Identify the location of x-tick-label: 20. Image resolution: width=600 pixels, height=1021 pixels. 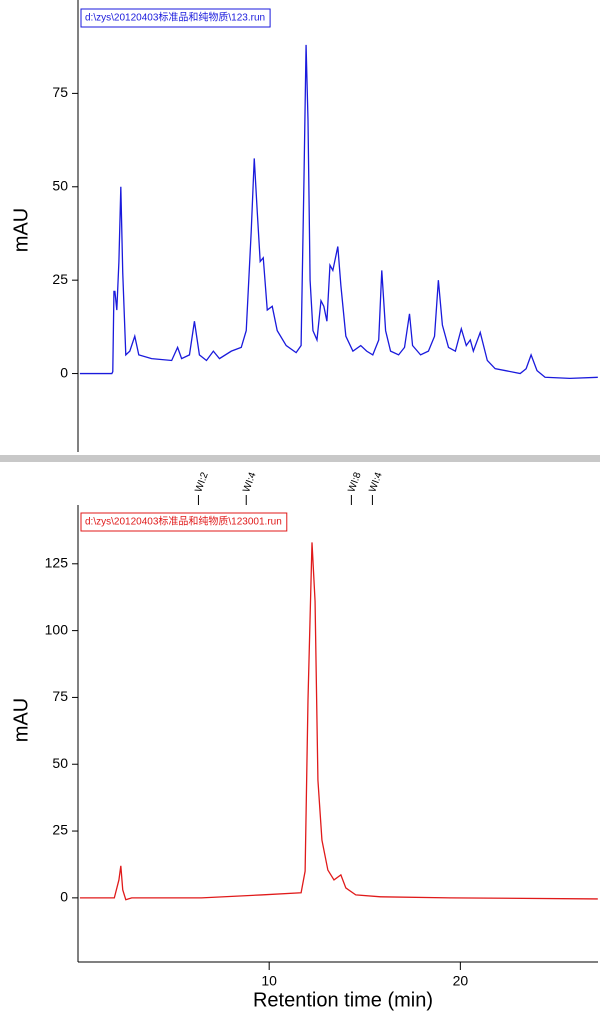
(461, 981).